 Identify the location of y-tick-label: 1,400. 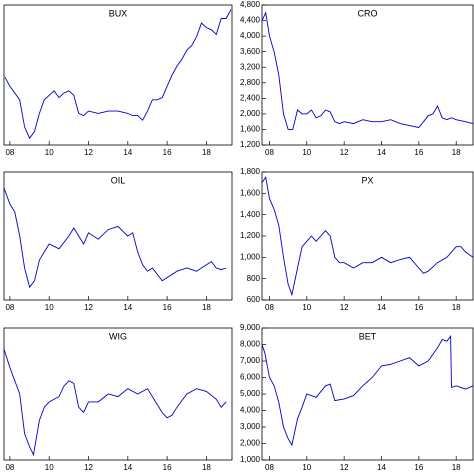
(250, 214).